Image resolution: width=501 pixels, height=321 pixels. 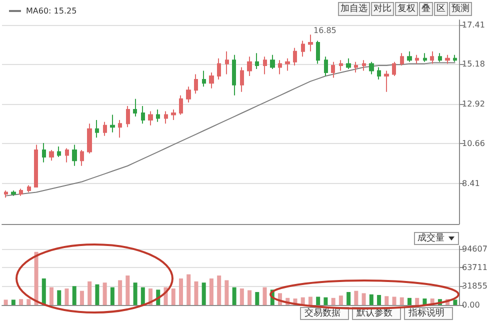 What do you see at coordinates (473, 103) in the screenshot?
I see `y-tick-label: 12.92` at bounding box center [473, 103].